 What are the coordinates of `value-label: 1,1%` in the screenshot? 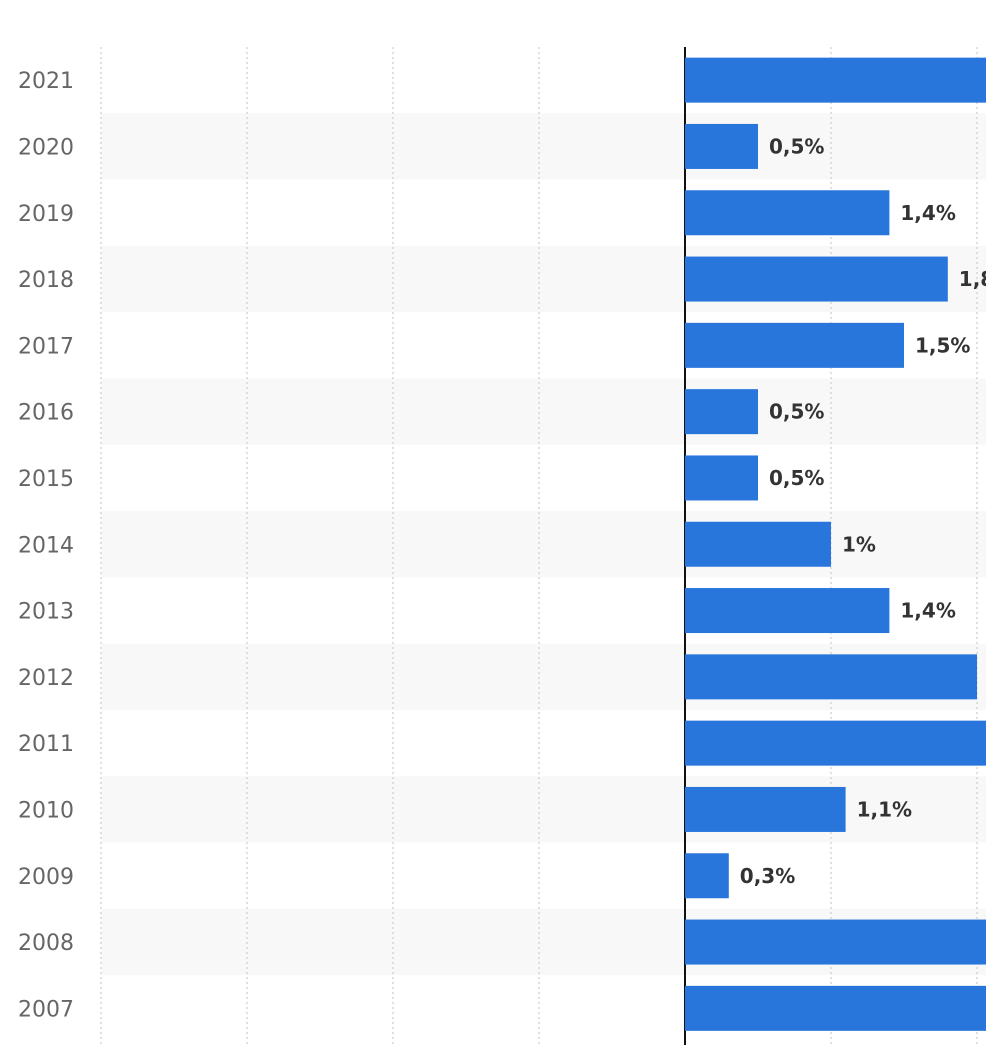 It's located at (884, 809).